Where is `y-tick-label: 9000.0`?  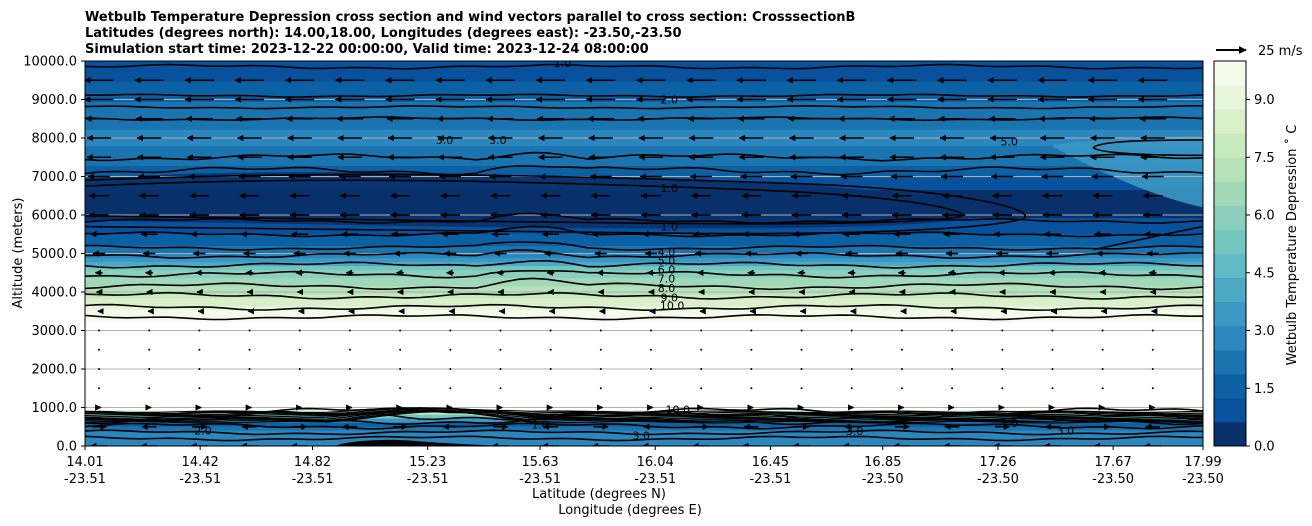 y-tick-label: 9000.0 is located at coordinates (55, 100).